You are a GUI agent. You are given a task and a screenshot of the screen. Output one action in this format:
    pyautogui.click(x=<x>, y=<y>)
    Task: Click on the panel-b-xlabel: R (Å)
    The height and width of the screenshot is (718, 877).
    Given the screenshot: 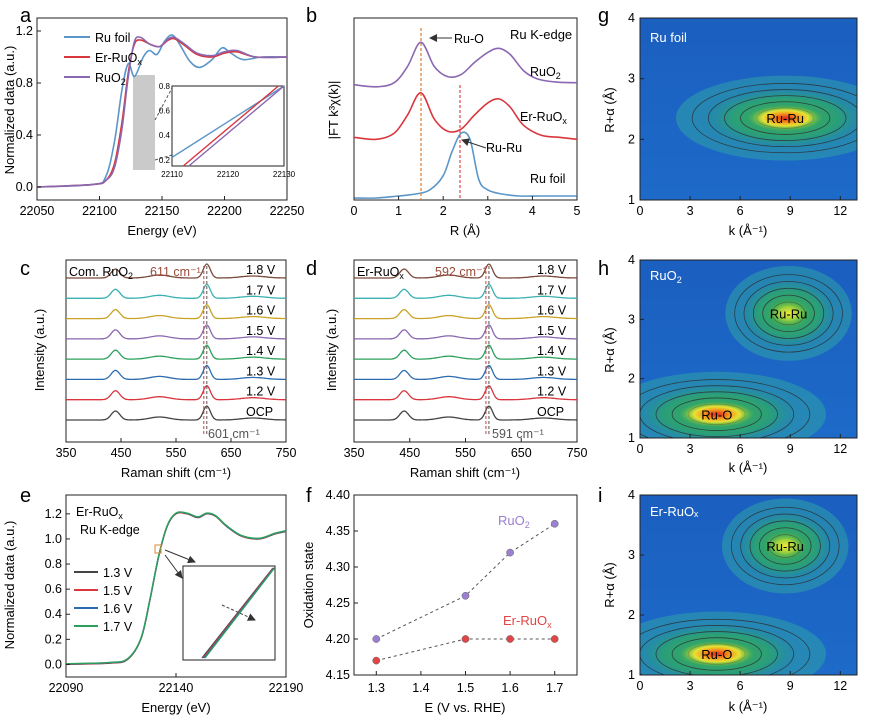 What is the action you would take?
    pyautogui.click(x=465, y=230)
    